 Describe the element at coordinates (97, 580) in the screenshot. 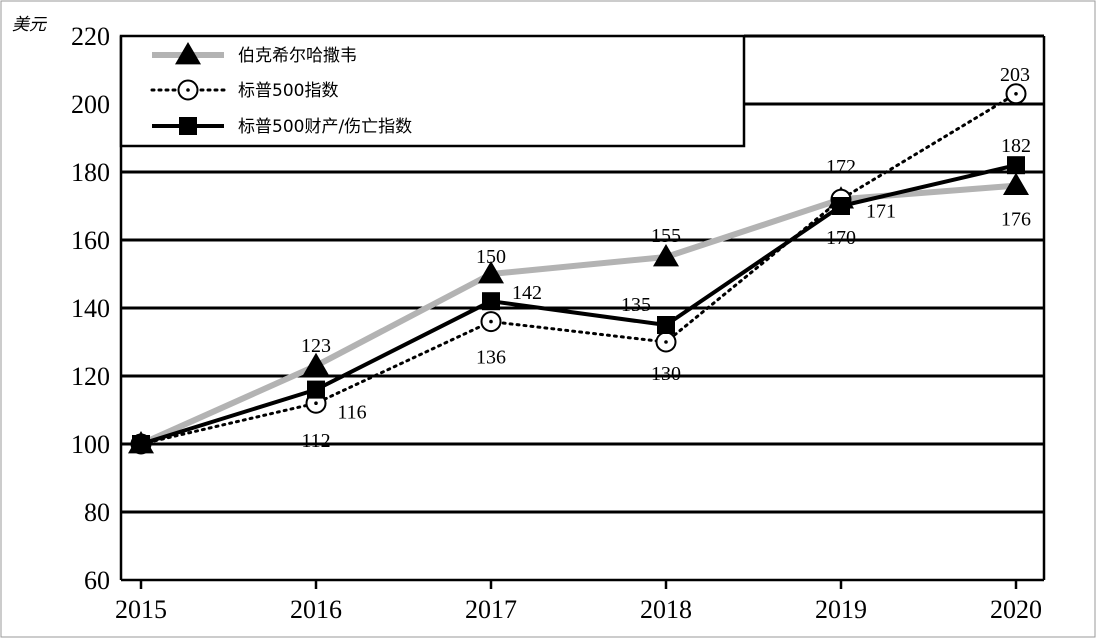

I see `y-tick-label: 60` at that location.